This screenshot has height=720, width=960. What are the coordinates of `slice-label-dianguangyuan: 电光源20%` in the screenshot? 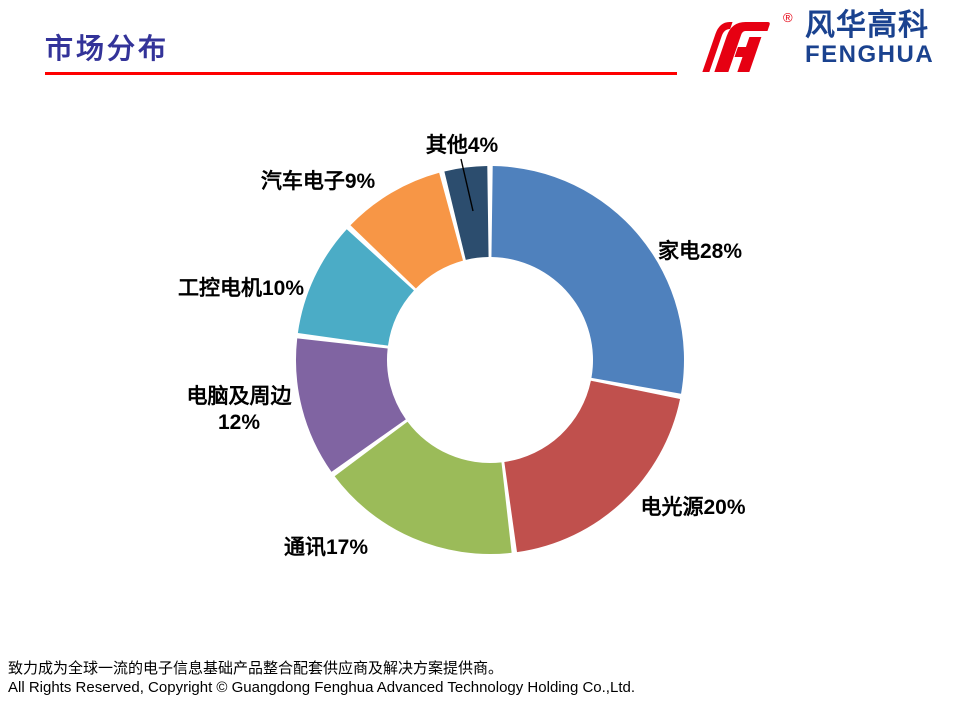 It's located at (693, 507).